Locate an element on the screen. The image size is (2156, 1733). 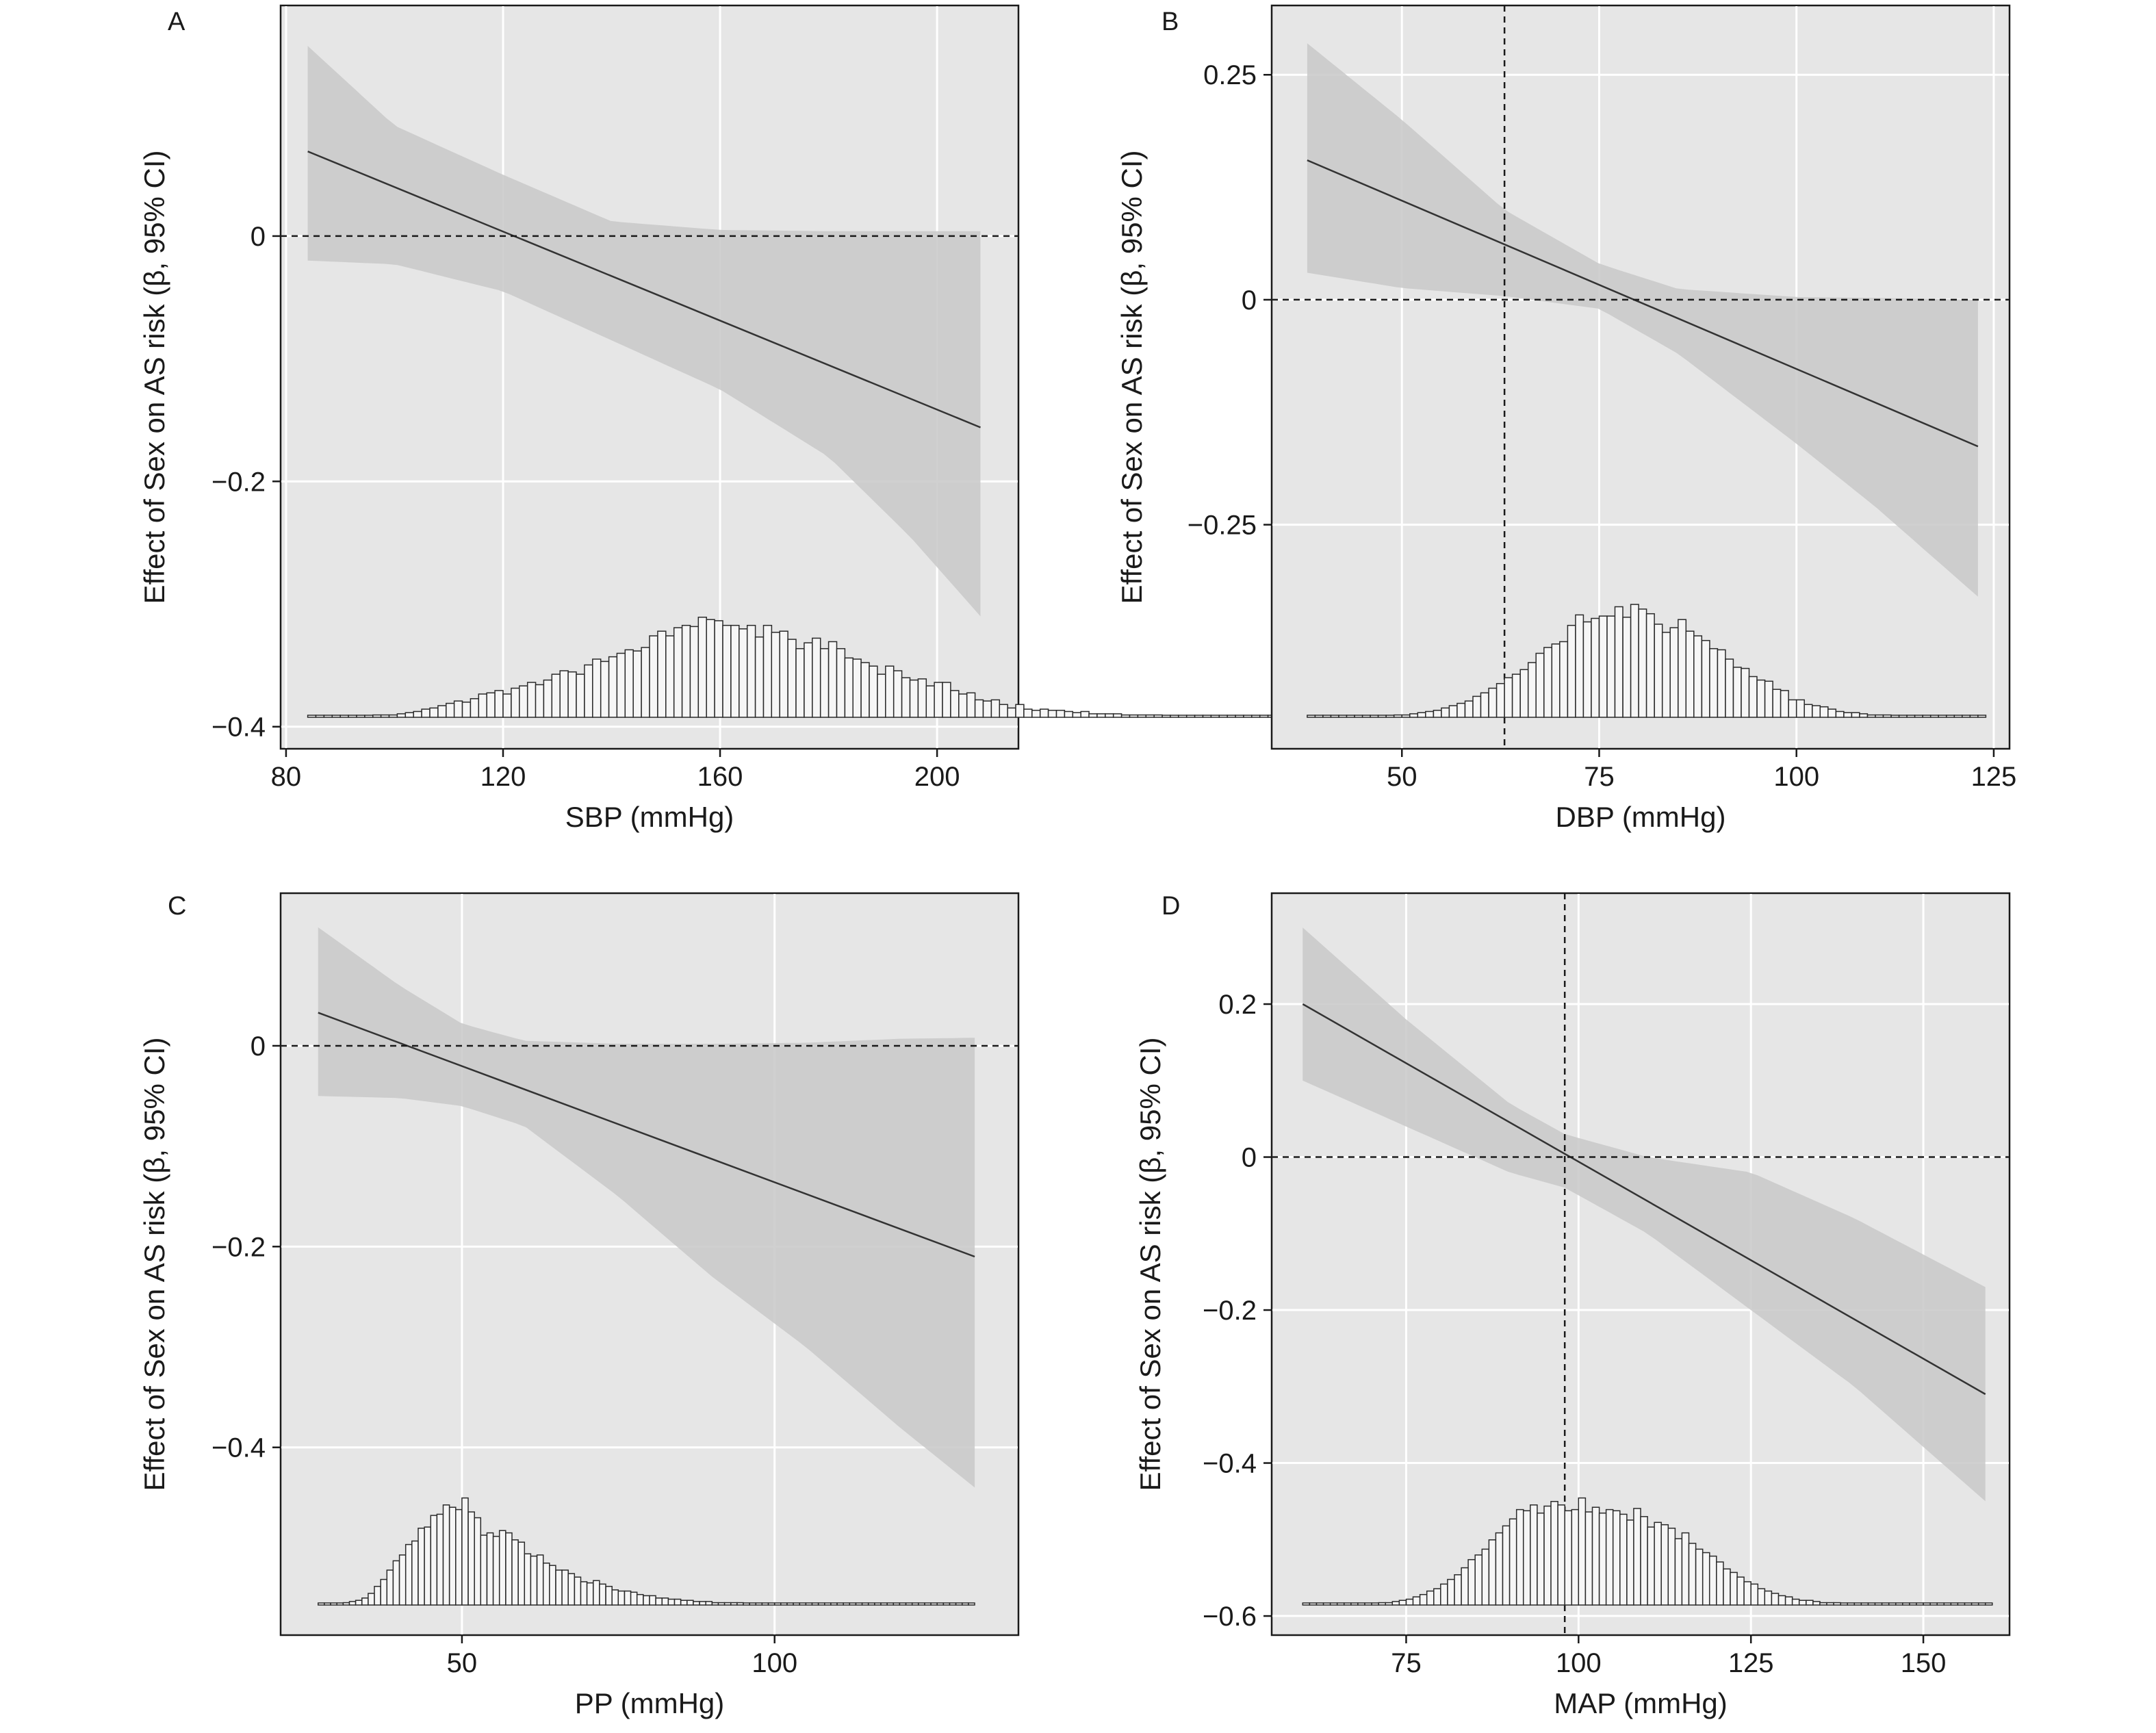
x-axis-title: MAP (mmHg) is located at coordinates (1641, 1703).